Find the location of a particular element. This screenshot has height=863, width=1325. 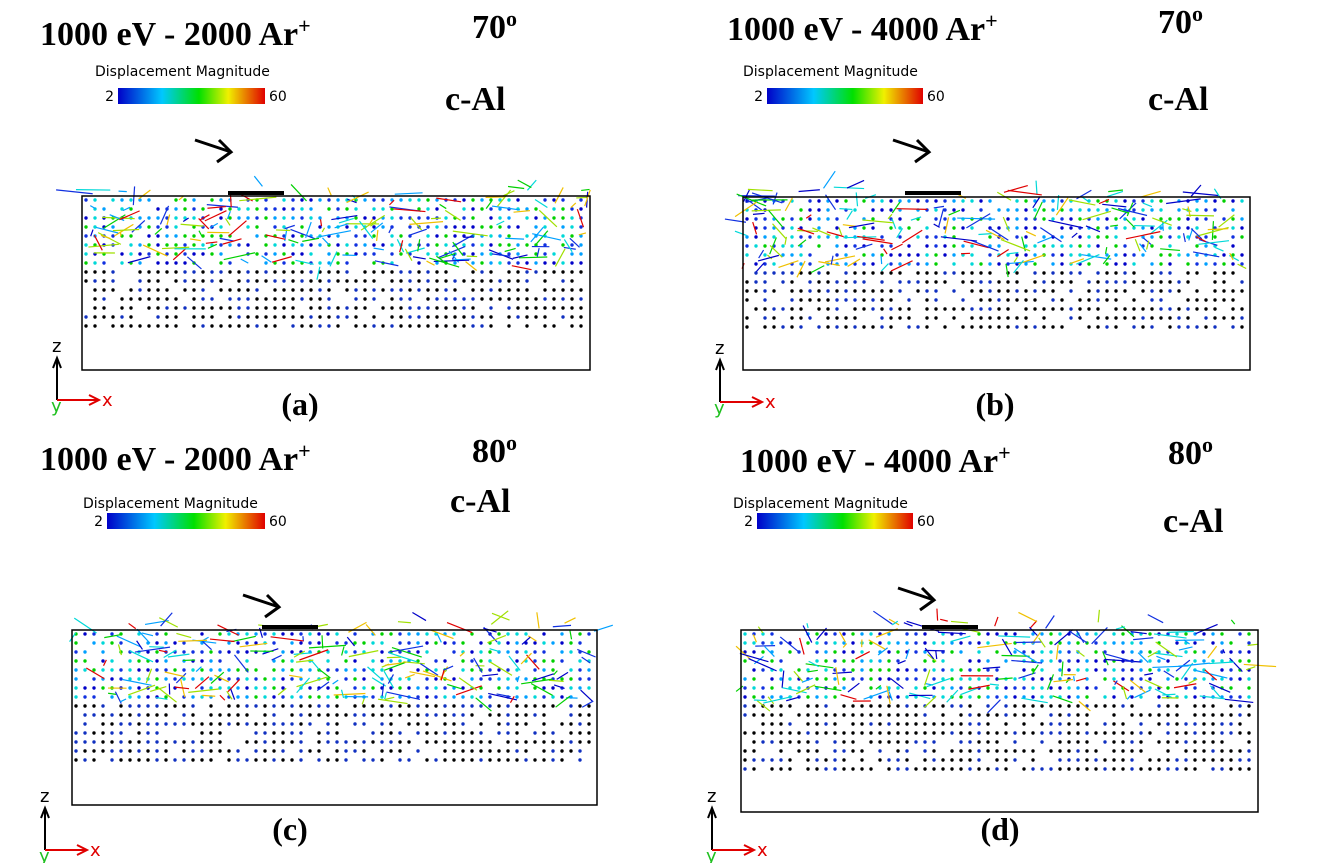

z-label: z is located at coordinates (44, 796).